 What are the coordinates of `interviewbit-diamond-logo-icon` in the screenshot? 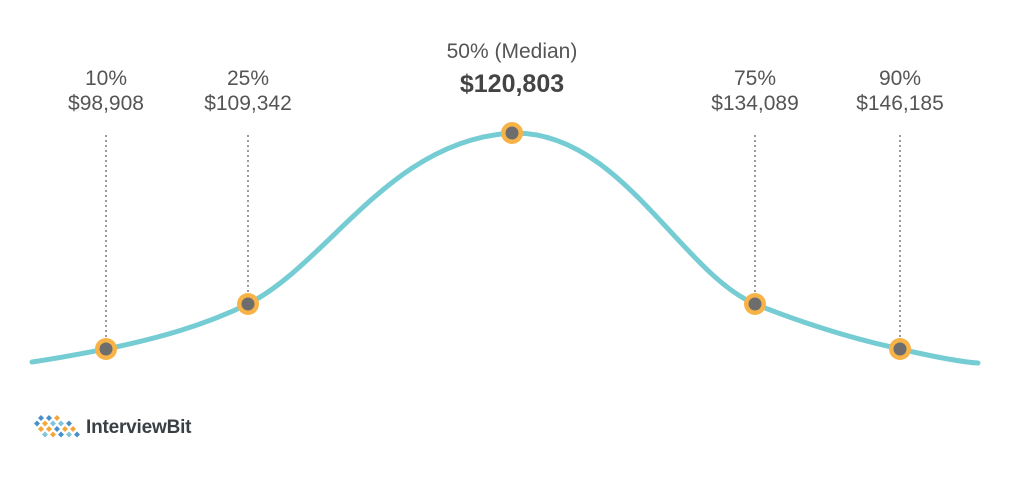 It's located at (57, 426).